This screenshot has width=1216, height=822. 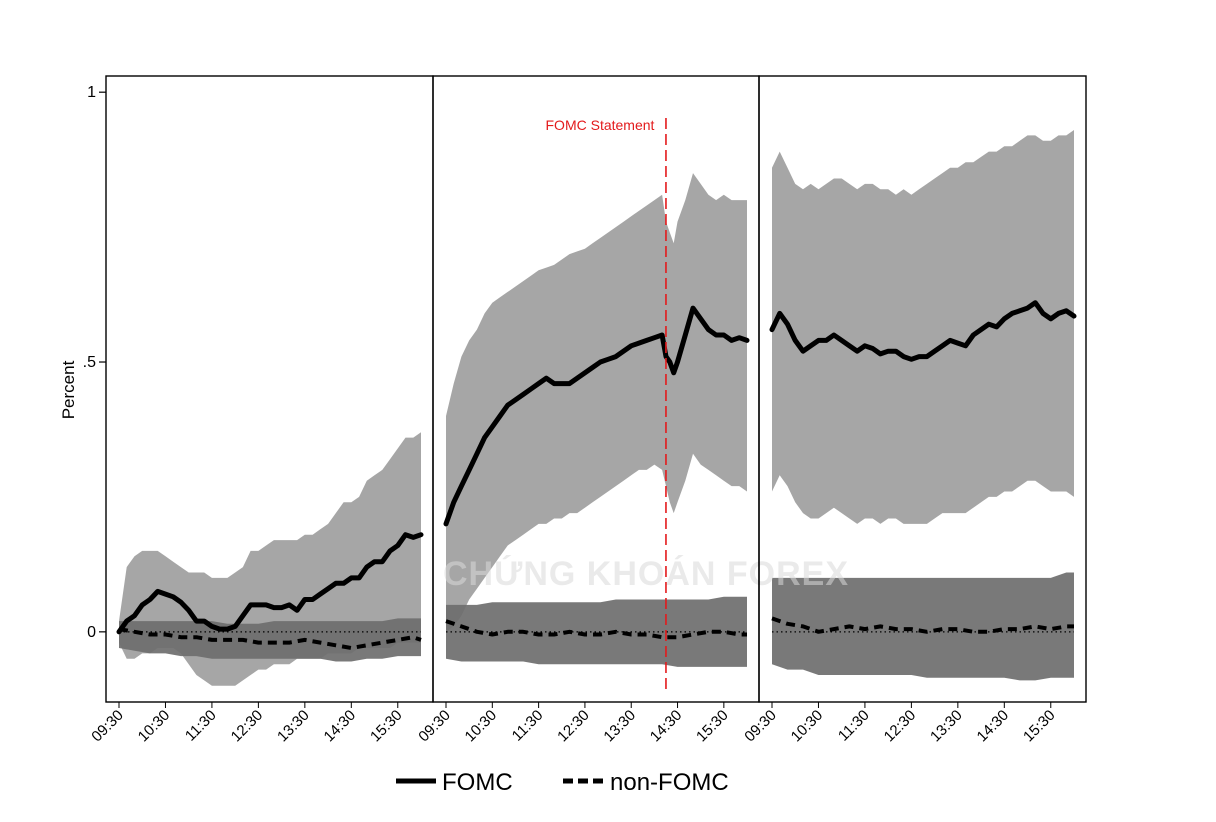 What do you see at coordinates (89, 362) in the screenshot?
I see `y-tick-label: .5` at bounding box center [89, 362].